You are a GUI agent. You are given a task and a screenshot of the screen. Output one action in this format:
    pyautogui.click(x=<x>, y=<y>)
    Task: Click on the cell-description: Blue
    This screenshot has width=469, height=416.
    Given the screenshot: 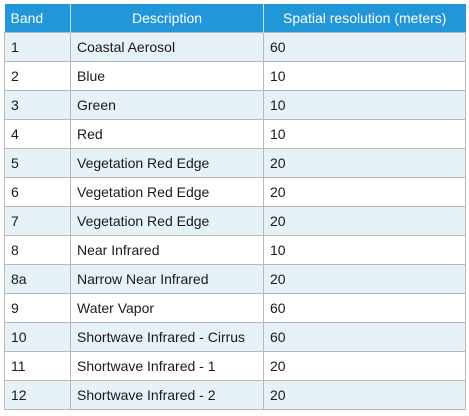 What is the action you would take?
    pyautogui.click(x=167, y=76)
    